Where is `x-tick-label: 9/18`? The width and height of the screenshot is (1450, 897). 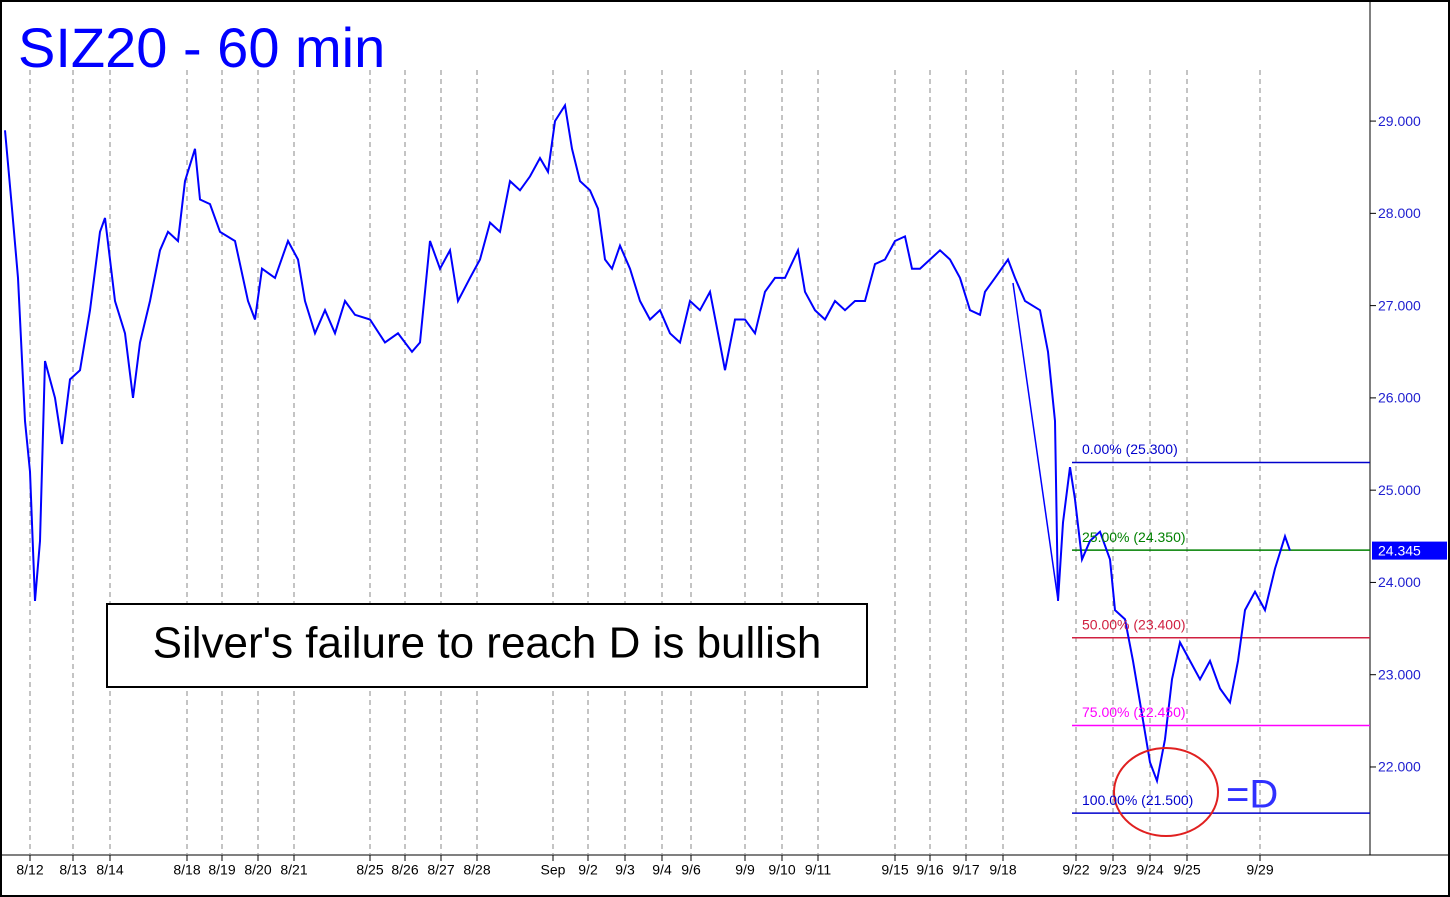
x-tick-label: 9/18 is located at coordinates (1002, 870).